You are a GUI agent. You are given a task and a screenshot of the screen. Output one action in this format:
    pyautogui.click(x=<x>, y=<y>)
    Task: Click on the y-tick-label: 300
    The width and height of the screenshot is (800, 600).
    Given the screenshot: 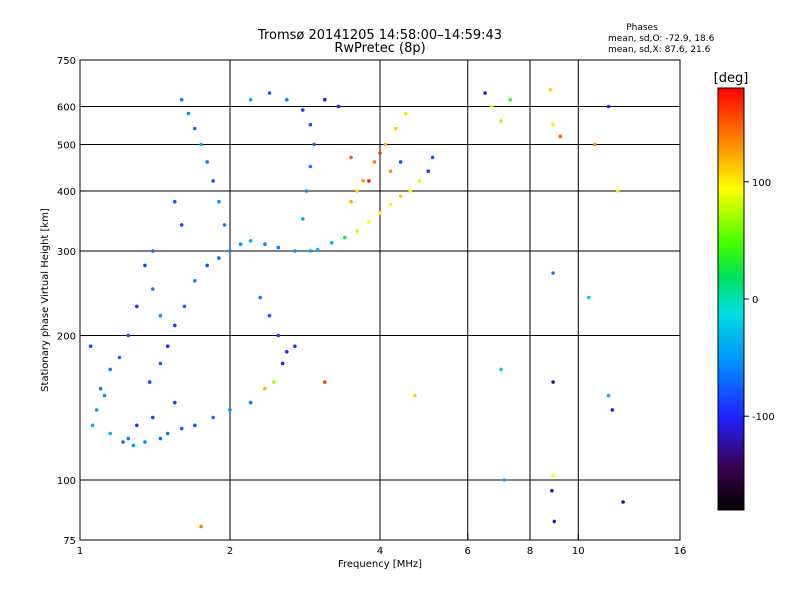 What is the action you would take?
    pyautogui.click(x=66, y=252)
    